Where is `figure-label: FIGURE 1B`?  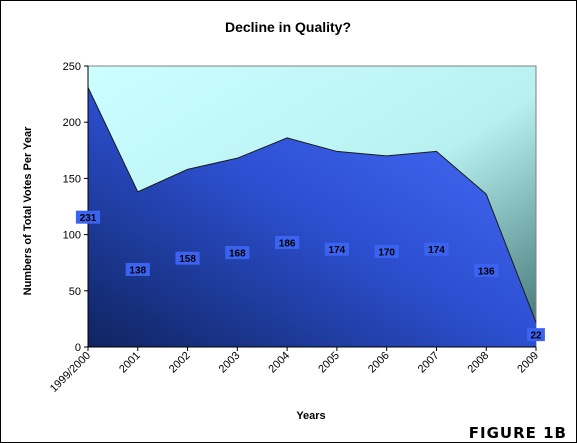 figure-label: FIGURE 1B is located at coordinates (518, 433).